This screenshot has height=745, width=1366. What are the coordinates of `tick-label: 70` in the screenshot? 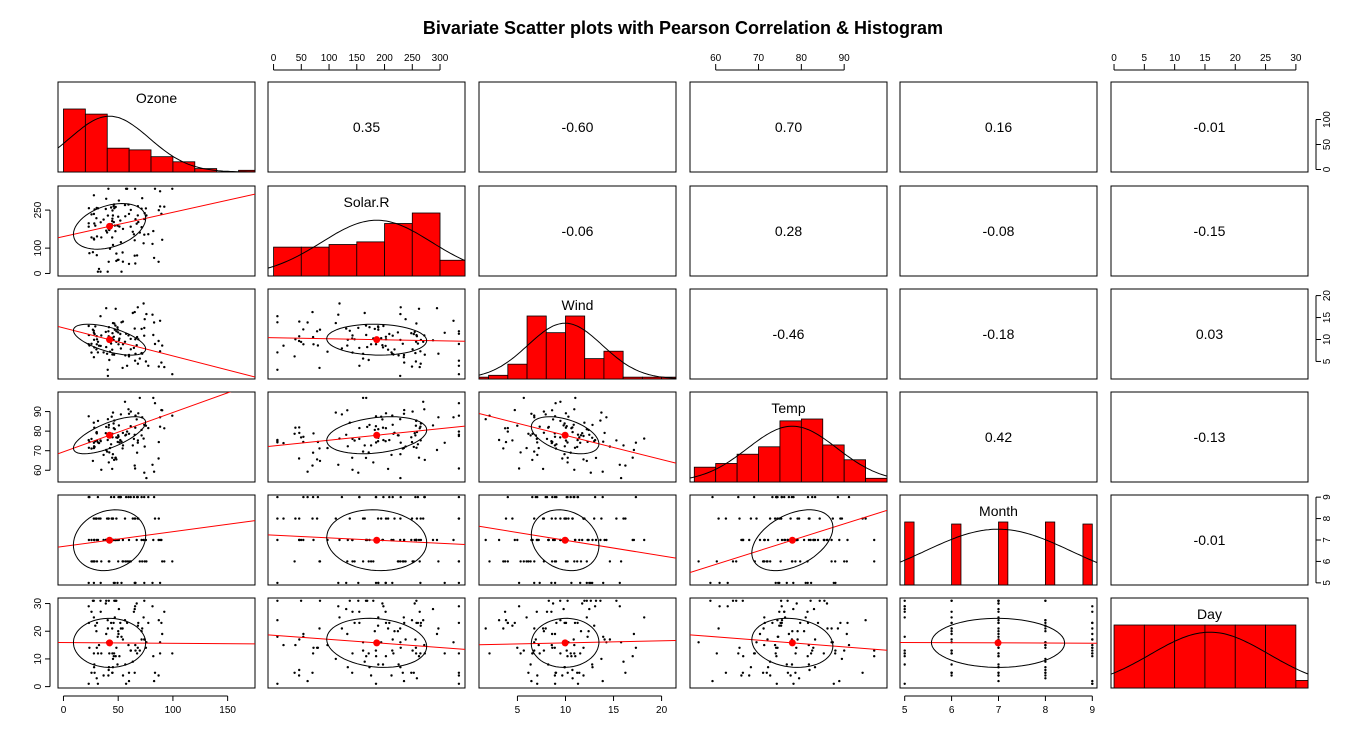 It's located at (38, 451).